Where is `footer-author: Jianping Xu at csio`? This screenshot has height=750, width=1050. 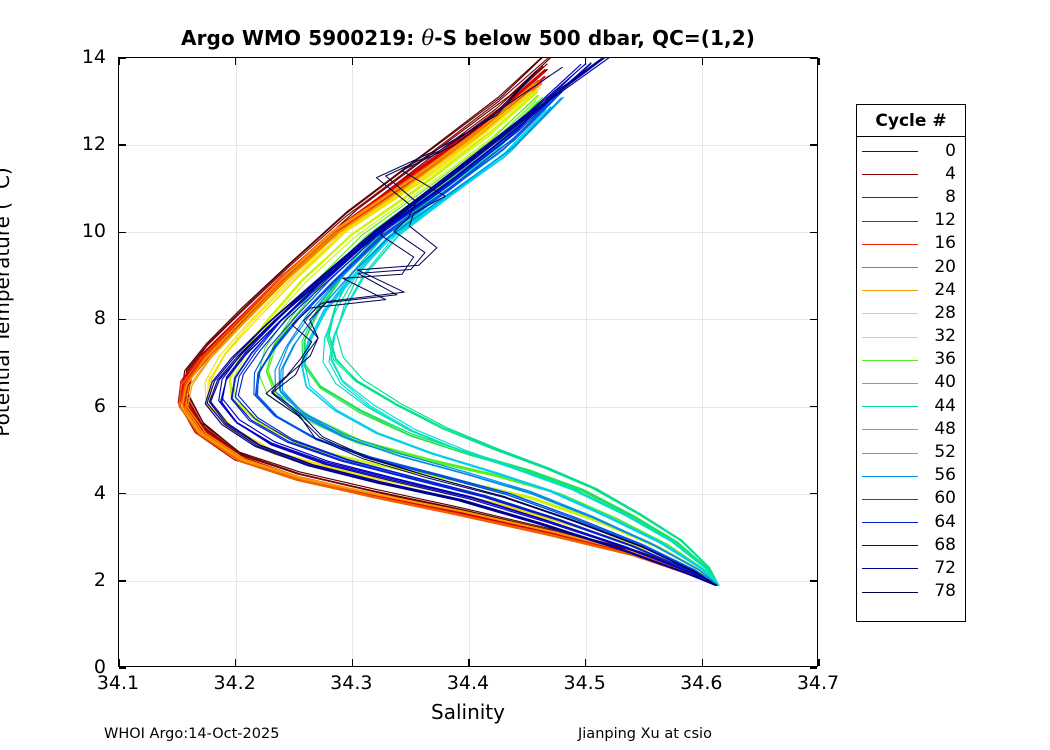 footer-author: Jianping Xu at csio is located at coordinates (645, 734).